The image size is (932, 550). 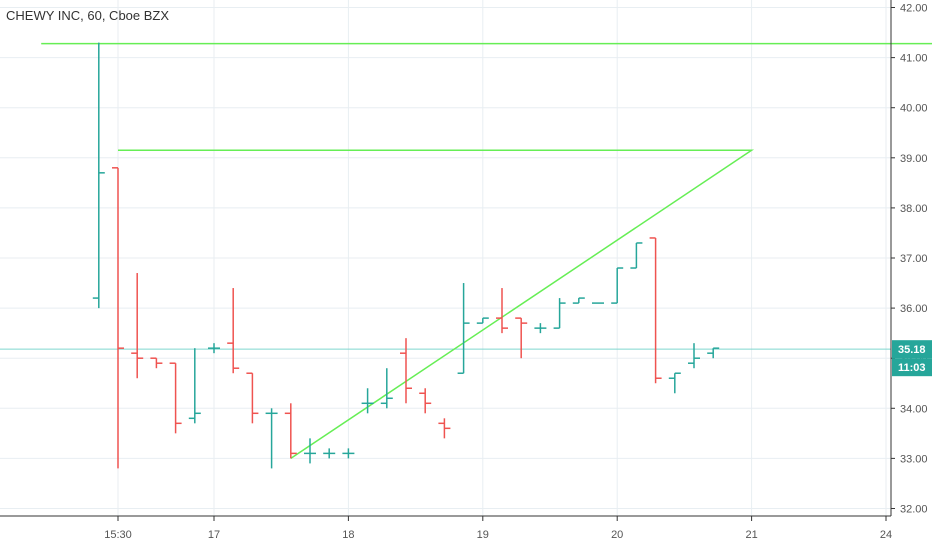 I want to click on countdown-badge-label: 11:03, so click(x=912, y=368).